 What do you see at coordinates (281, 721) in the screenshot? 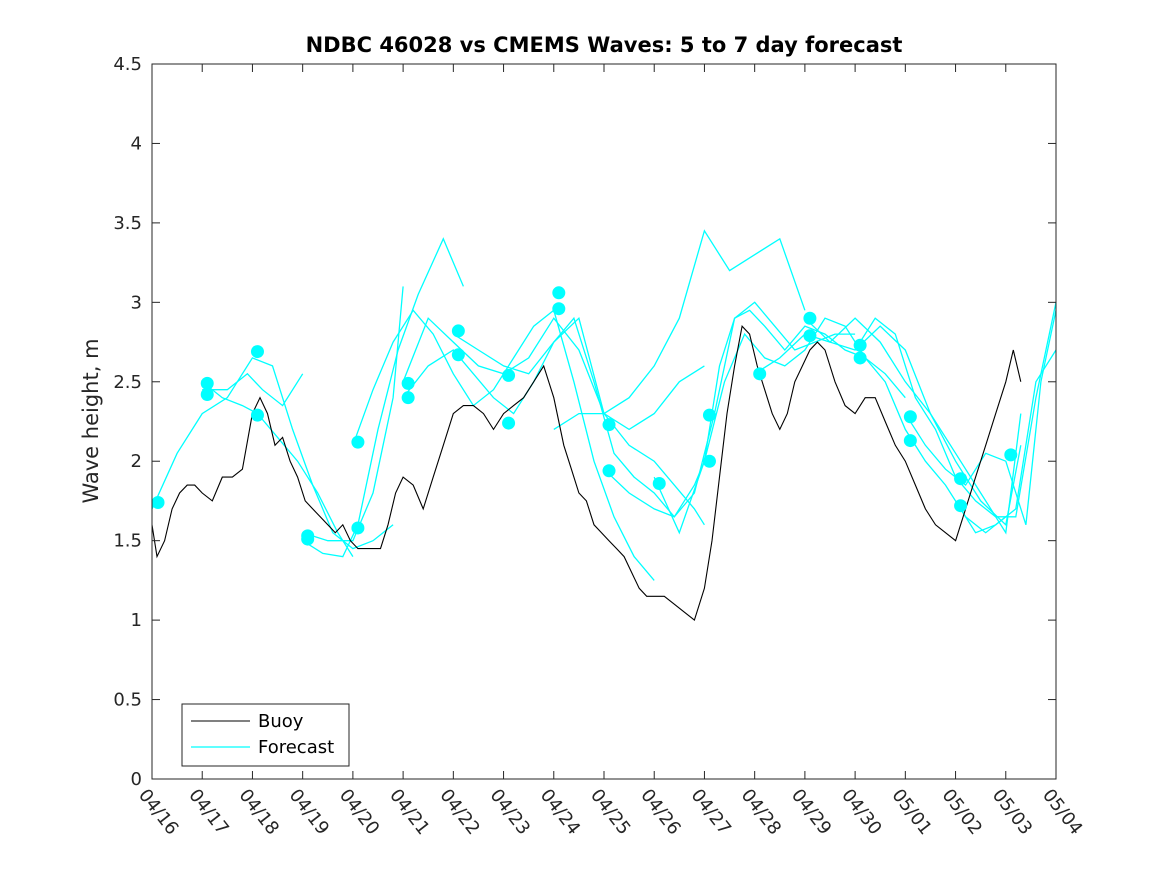
I see `legend-buoy-label: Buoy` at bounding box center [281, 721].